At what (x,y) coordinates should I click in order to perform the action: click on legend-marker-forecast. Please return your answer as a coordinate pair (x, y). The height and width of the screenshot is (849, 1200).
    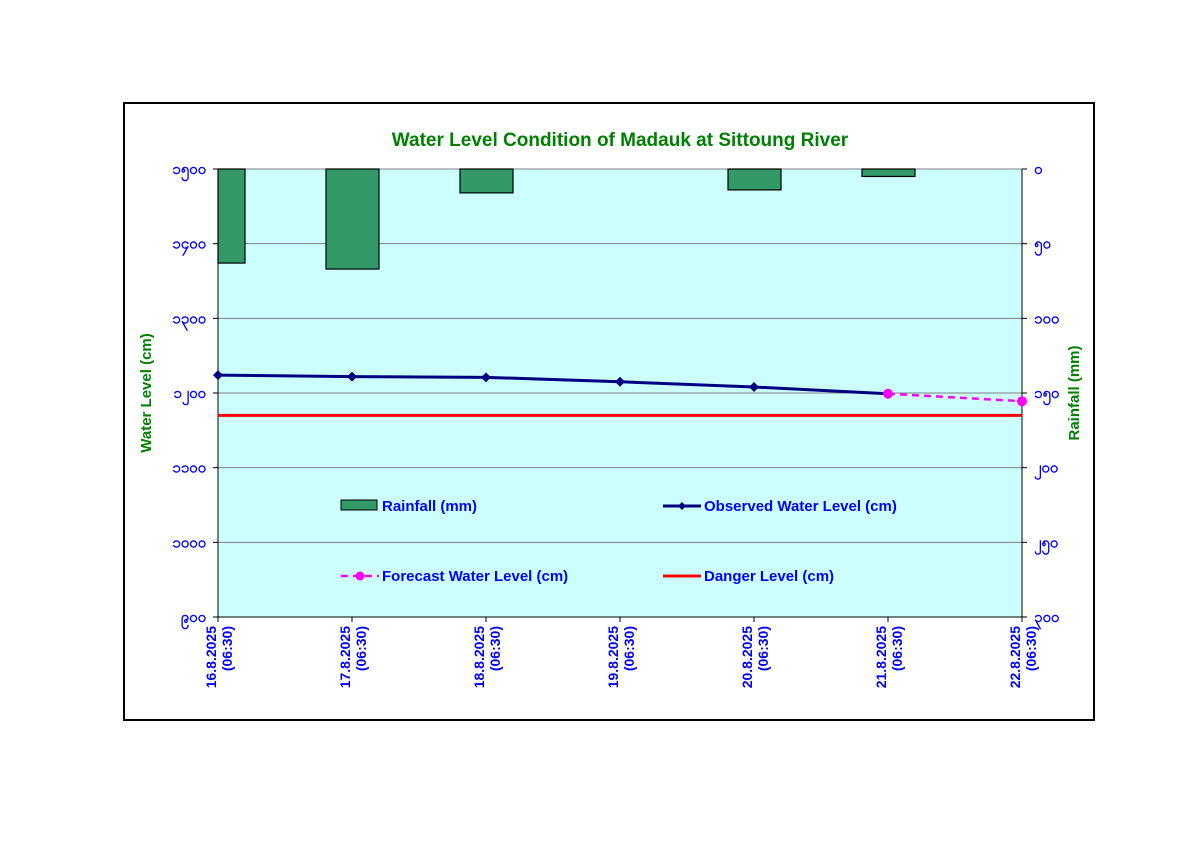
    Looking at the image, I should click on (360, 576).